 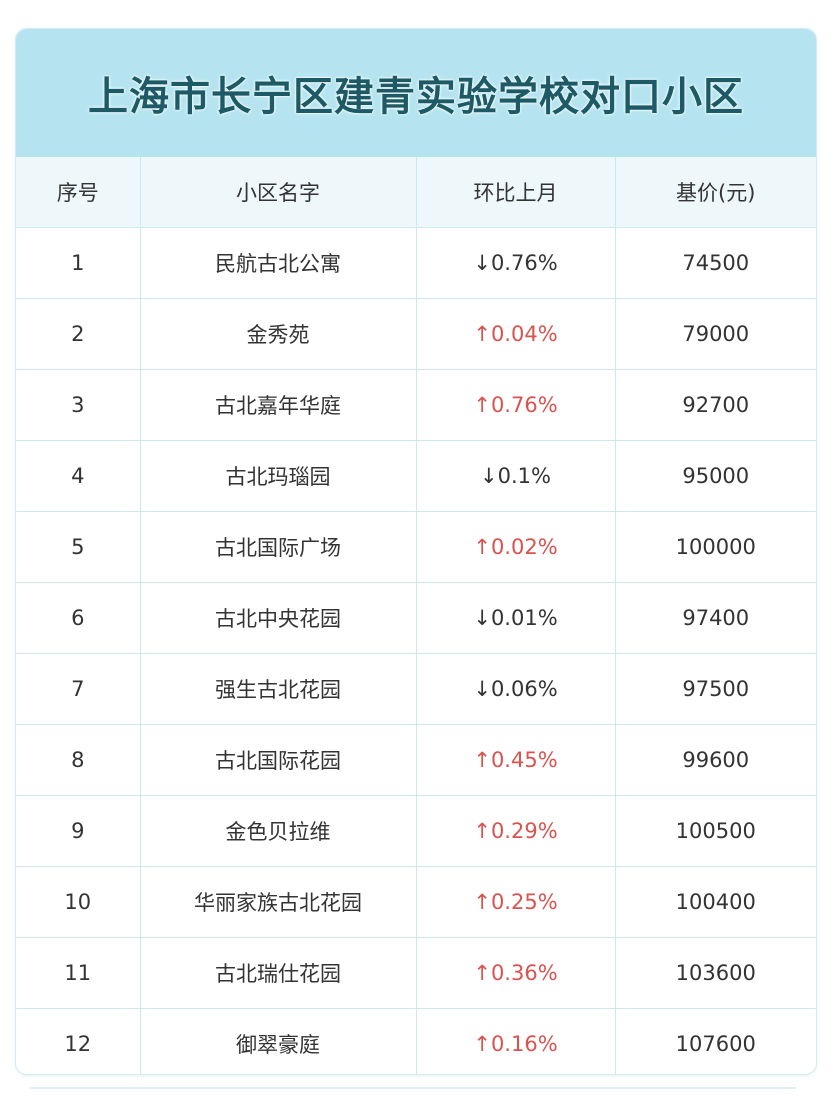 What do you see at coordinates (78, 902) in the screenshot?
I see `row-index: 10` at bounding box center [78, 902].